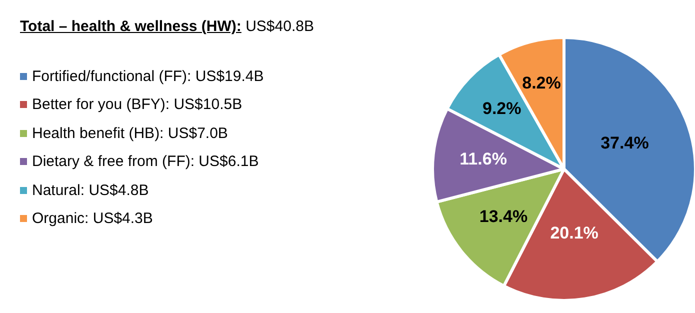  What do you see at coordinates (92, 219) in the screenshot?
I see `legend-label: Organic: US$4.3B` at bounding box center [92, 219].